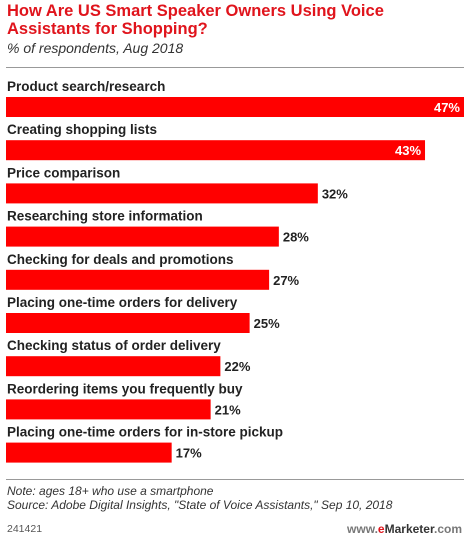 The height and width of the screenshot is (542, 470). Describe the element at coordinates (86, 86) in the screenshot. I see `category-label: Product search/research` at that location.